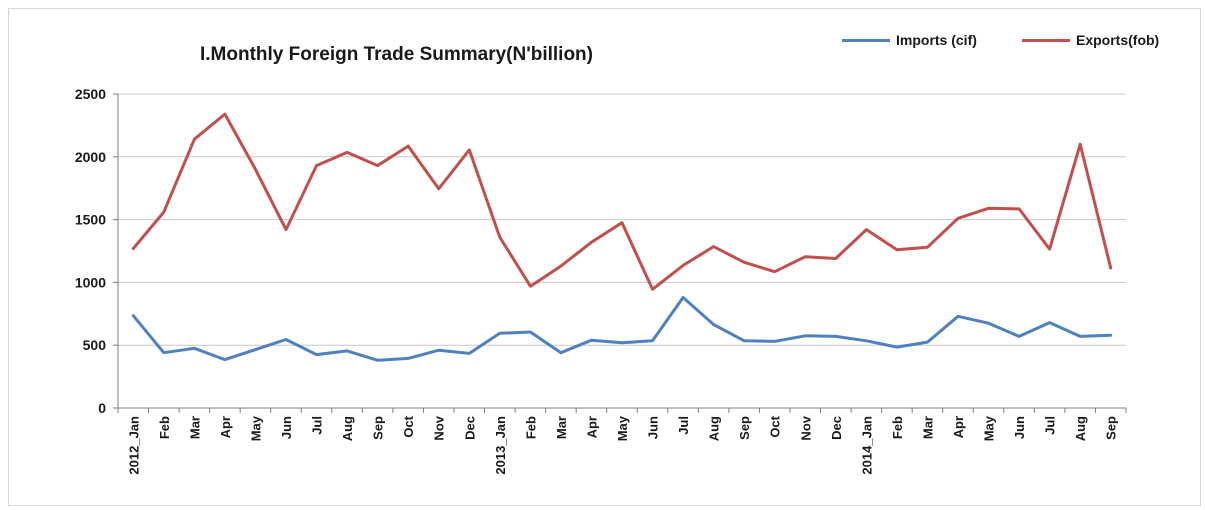 The height and width of the screenshot is (510, 1205). Describe the element at coordinates (622, 329) in the screenshot. I see `series-line-imports` at that location.